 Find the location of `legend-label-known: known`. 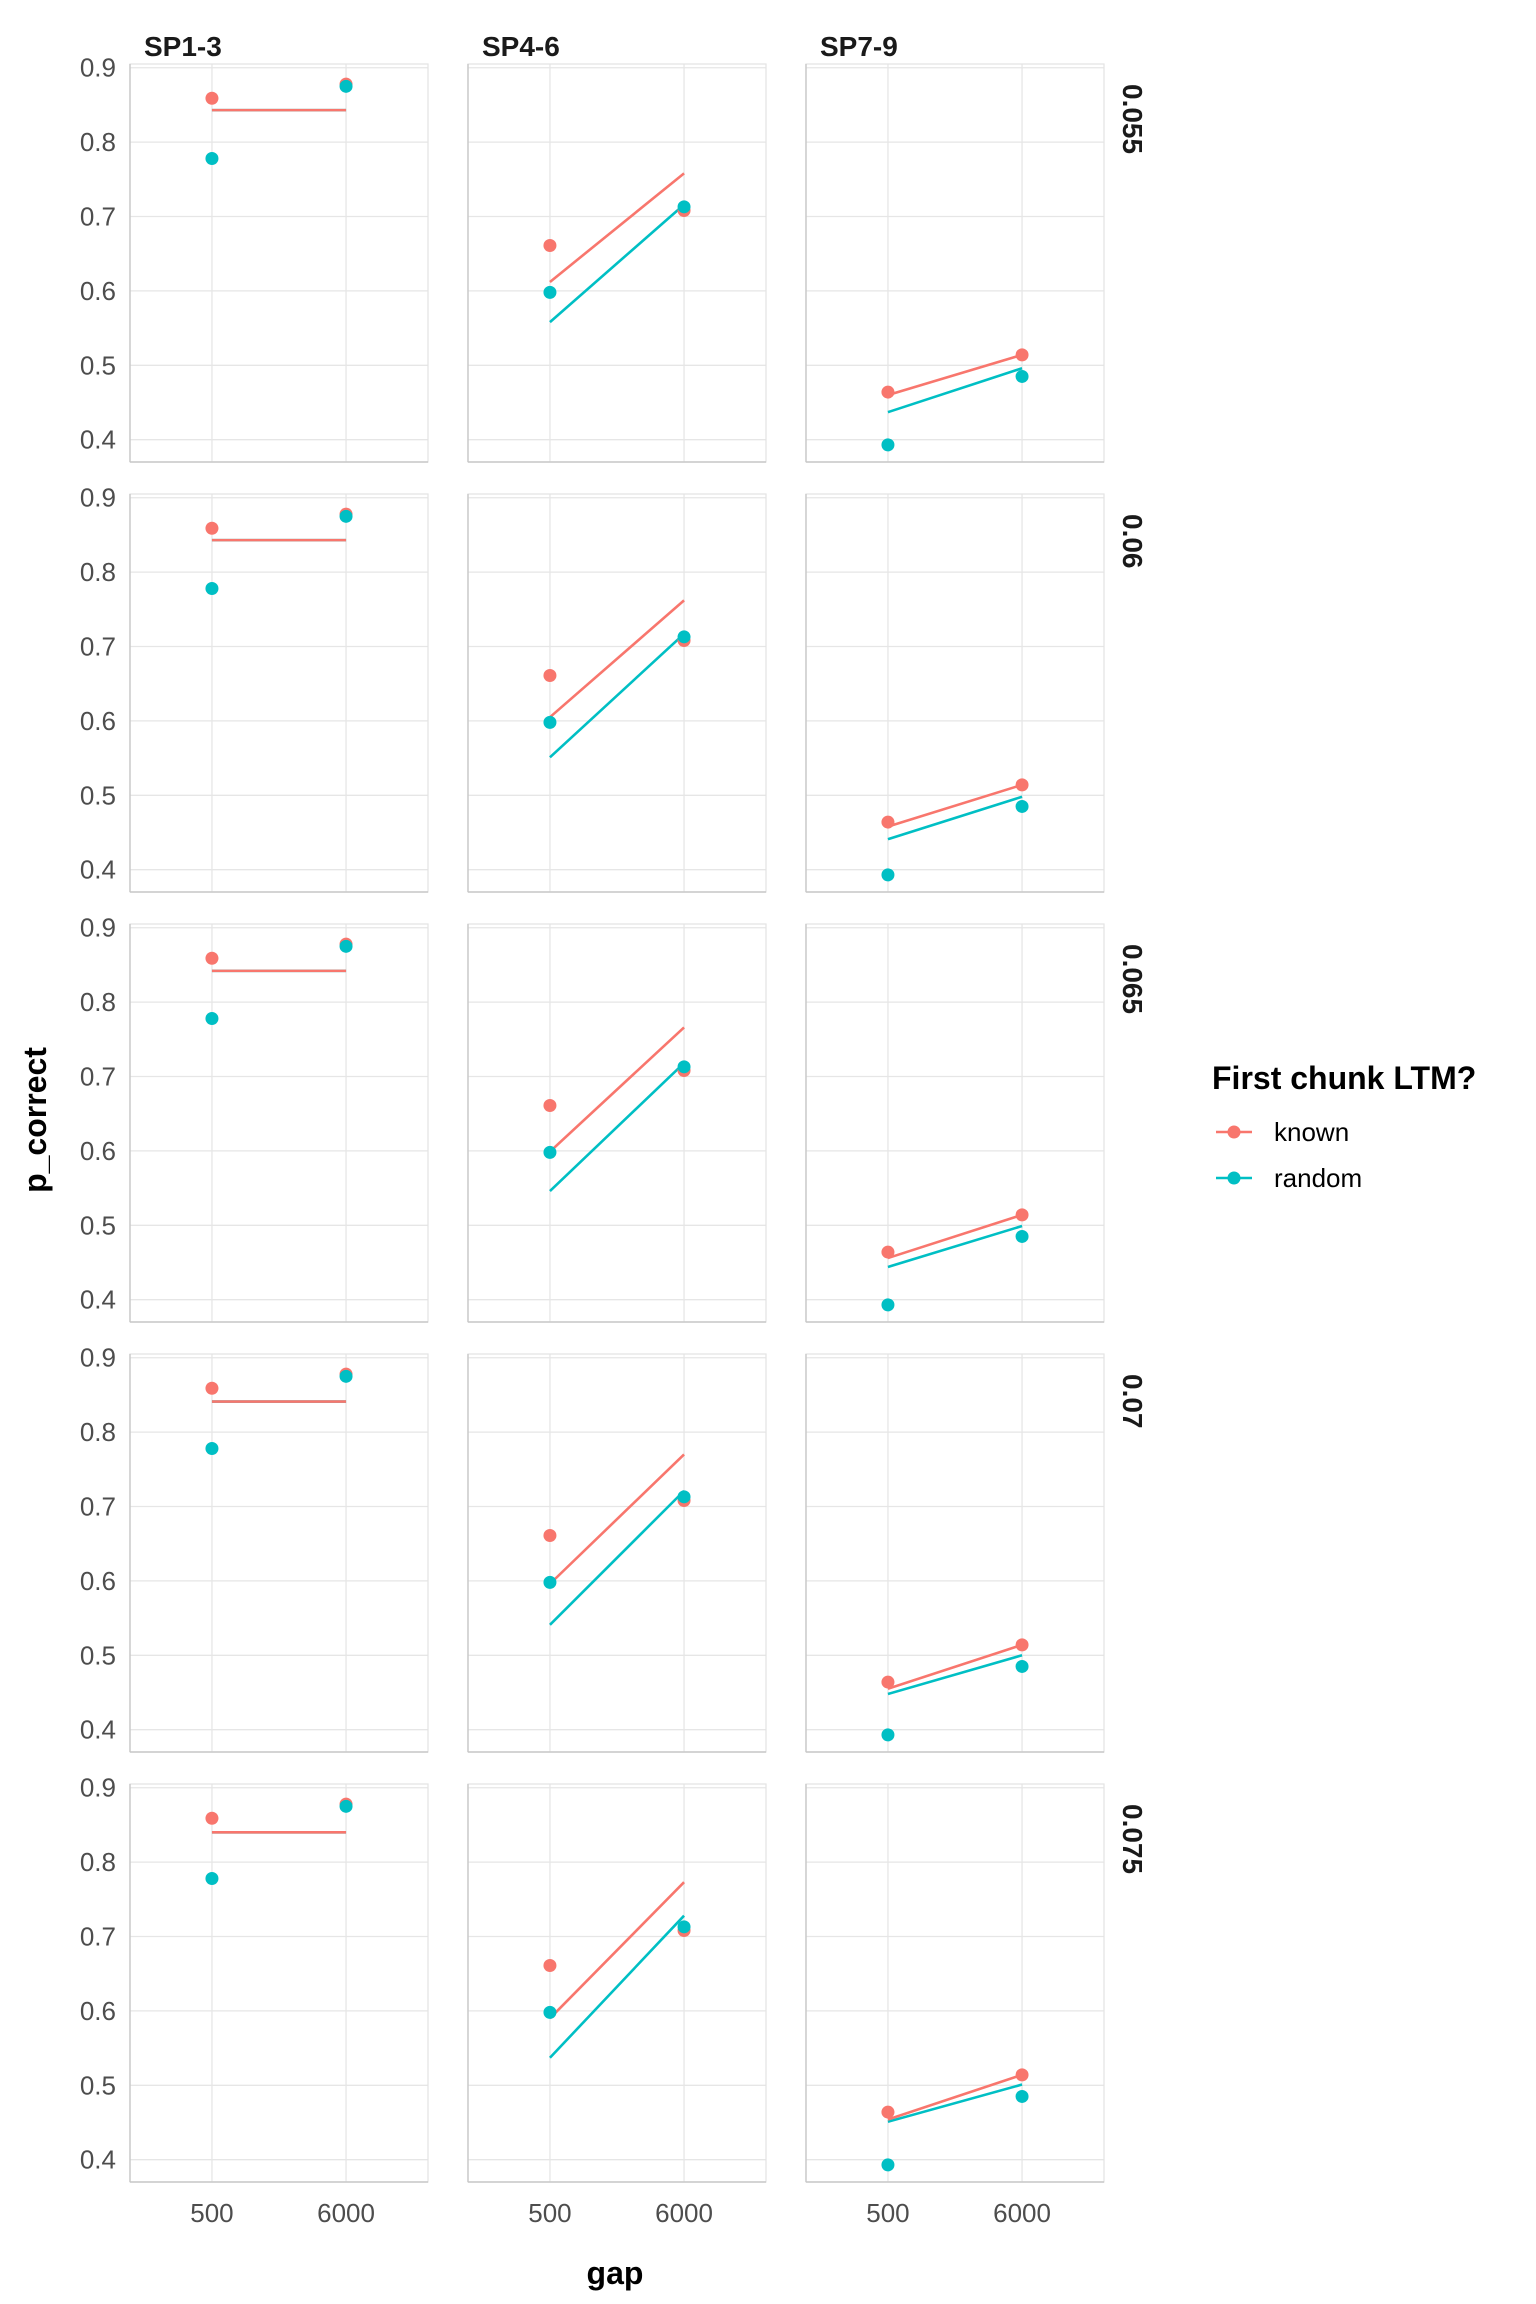

legend-label-known: known is located at coordinates (1311, 1132).